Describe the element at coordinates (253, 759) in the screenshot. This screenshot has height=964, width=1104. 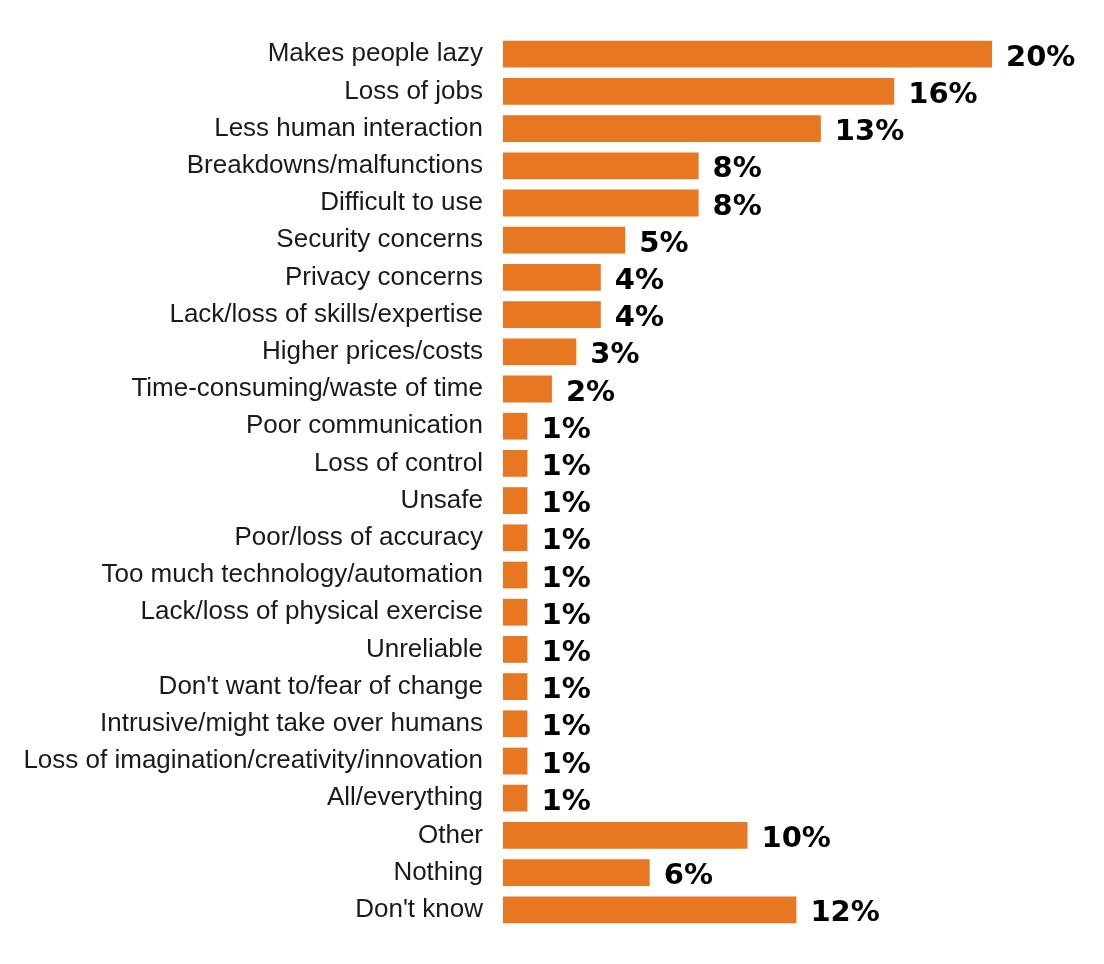
I see `y-tick-label: Loss of imagination/creativity/innovation` at that location.